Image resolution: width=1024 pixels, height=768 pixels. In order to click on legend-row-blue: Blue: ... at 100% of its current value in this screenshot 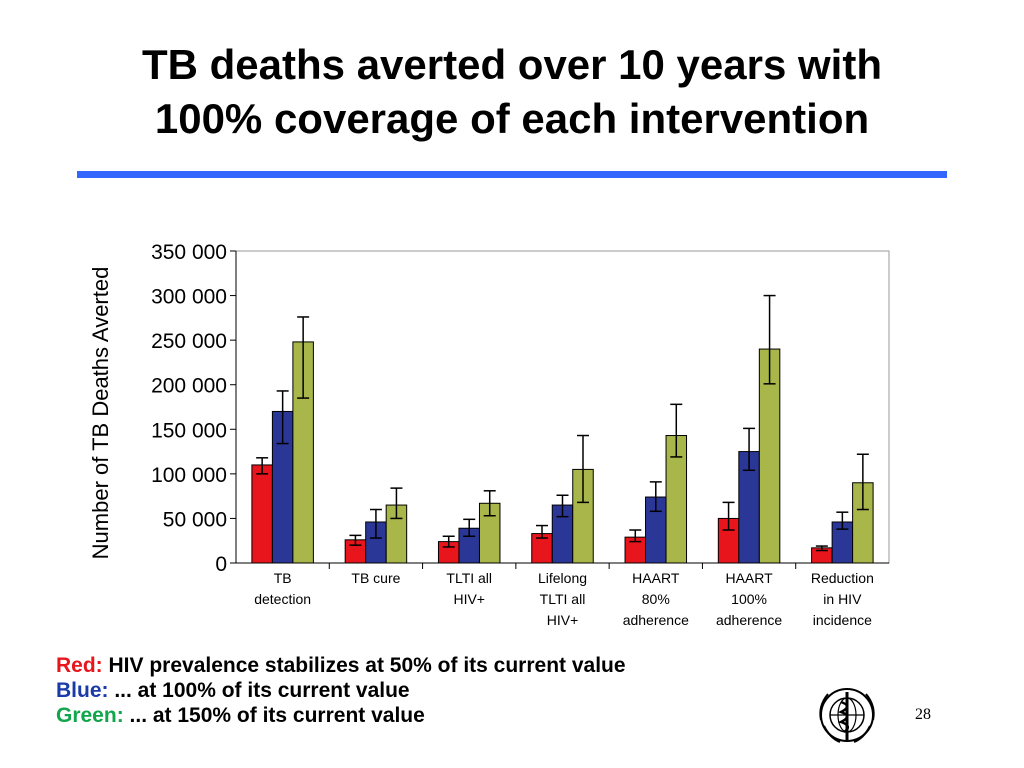, I will do `click(341, 690)`.